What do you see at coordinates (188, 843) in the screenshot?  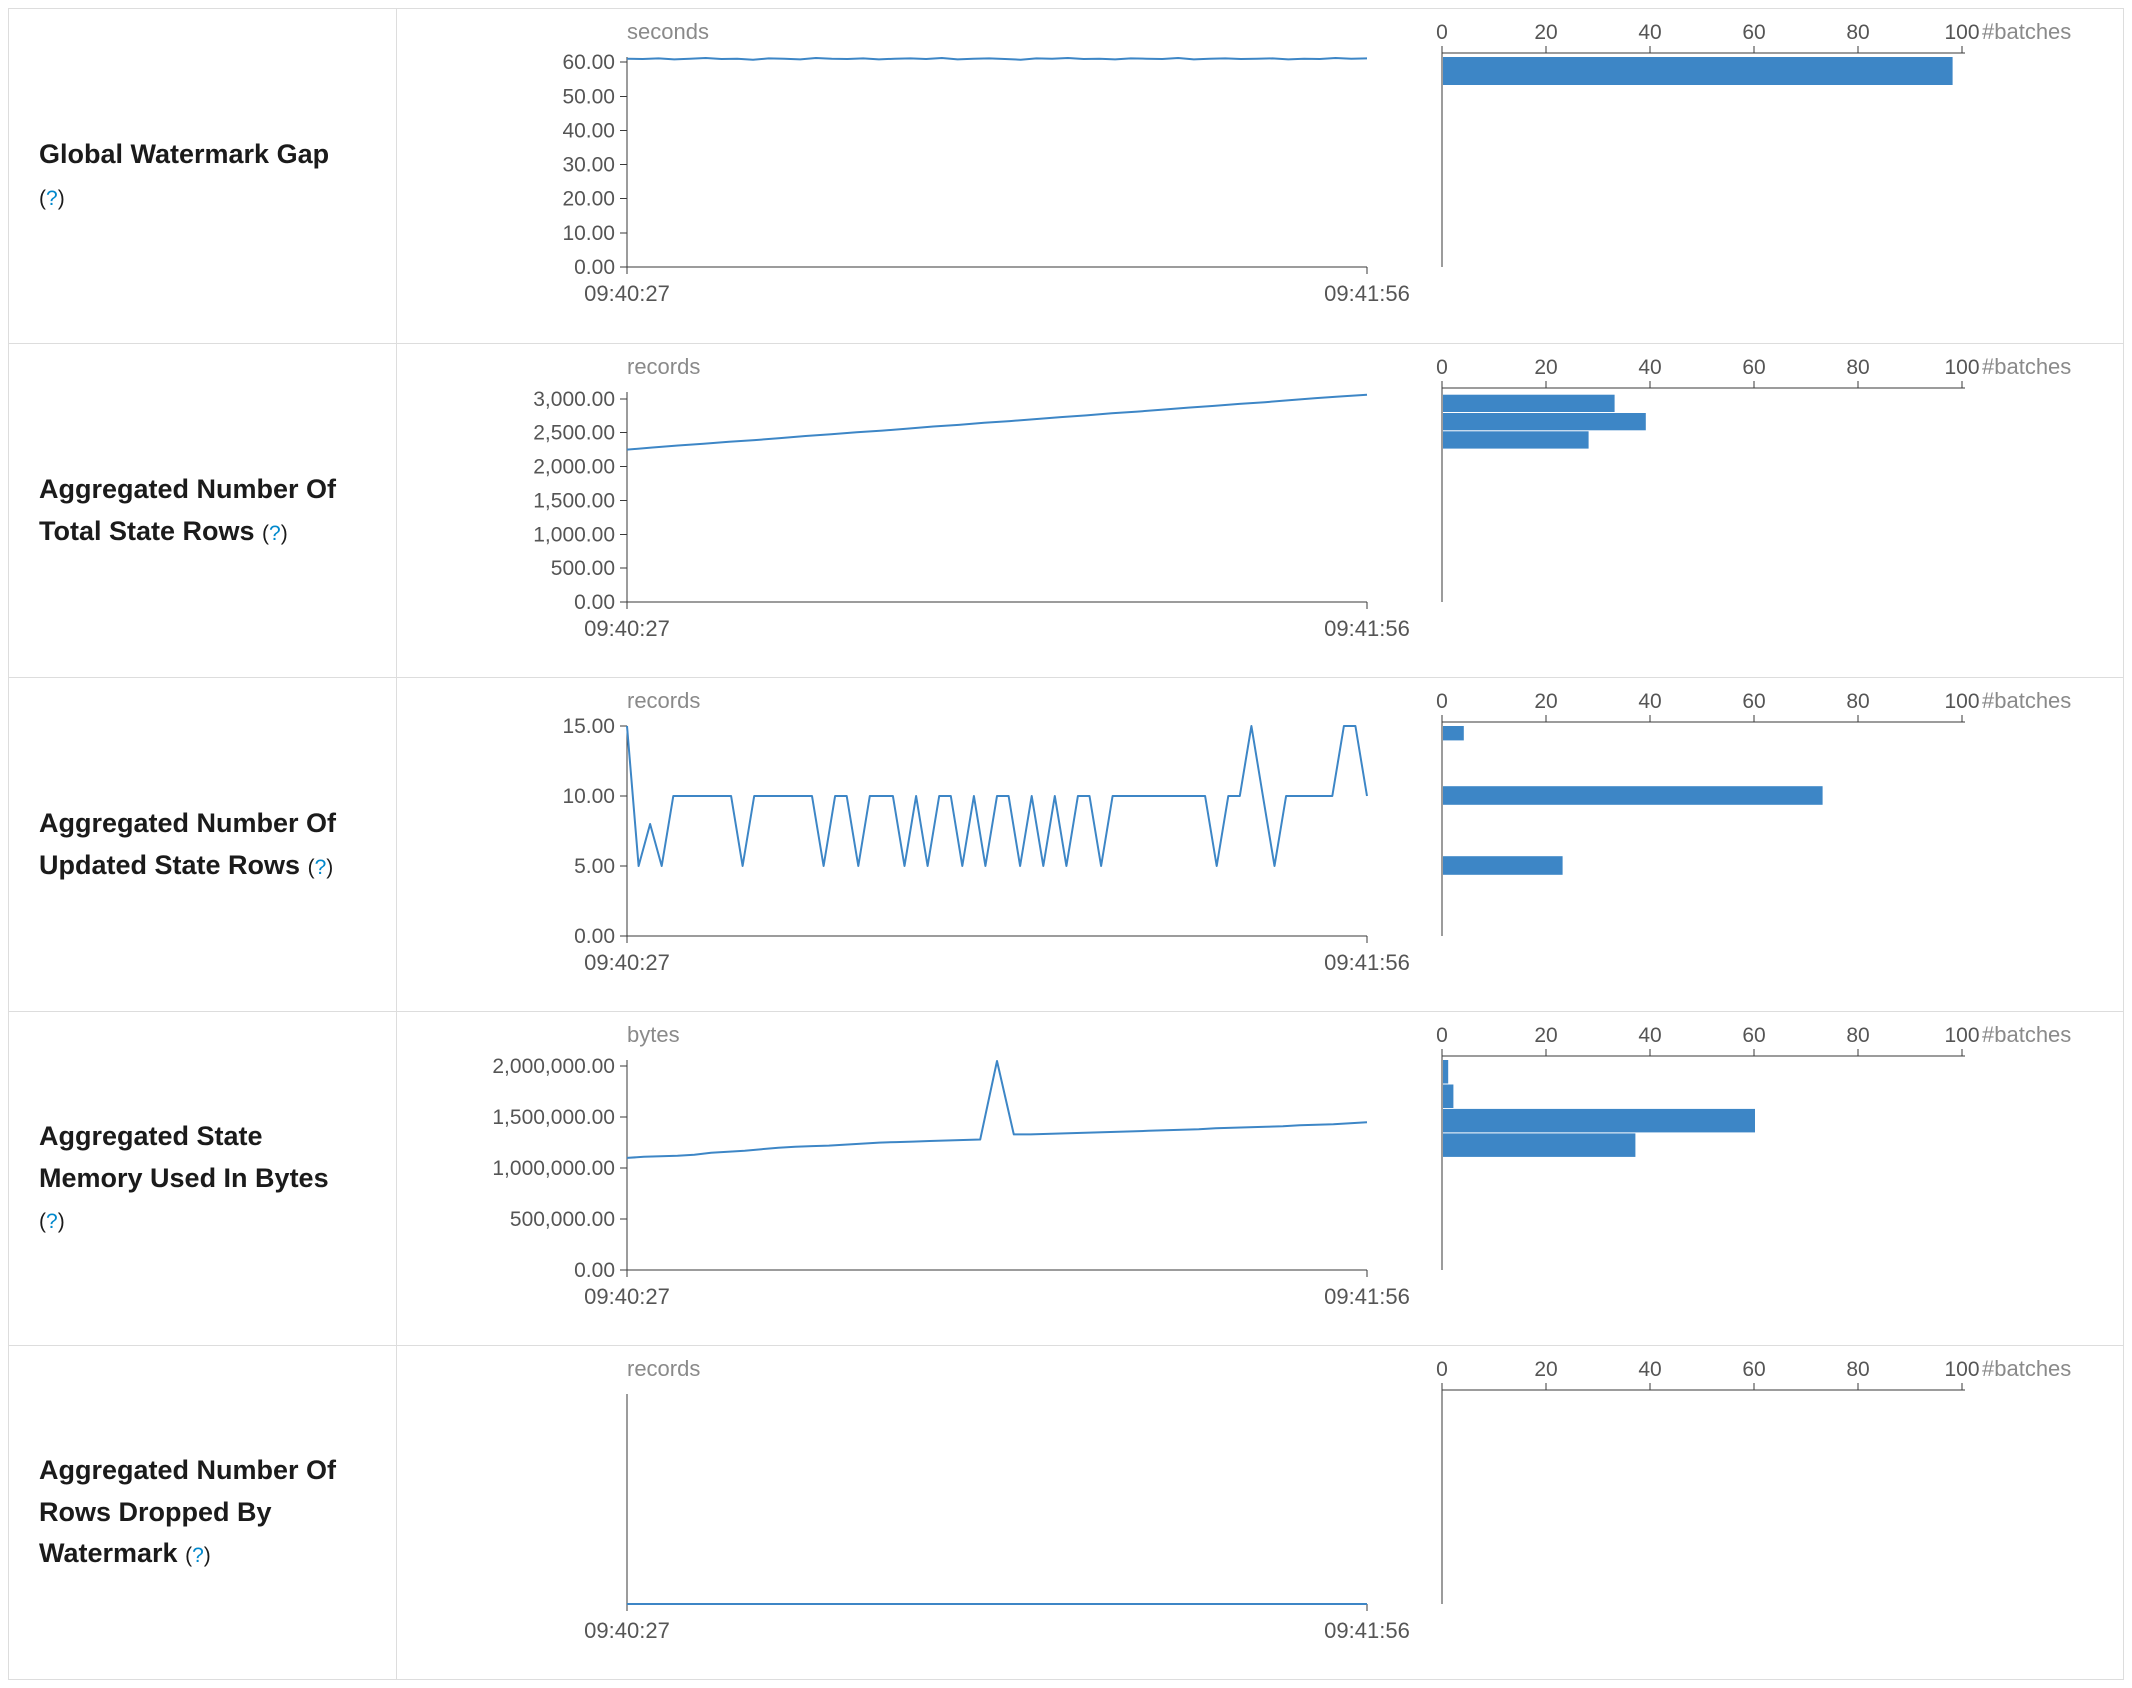 I see `metric-label: Aggregated Number Of Updated State Rows` at bounding box center [188, 843].